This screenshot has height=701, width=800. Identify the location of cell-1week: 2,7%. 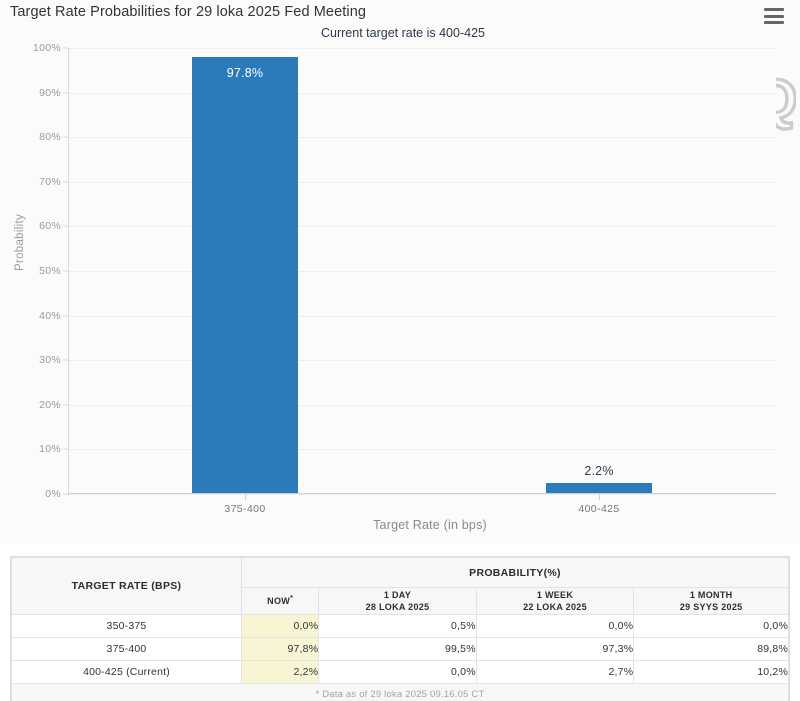
(555, 672).